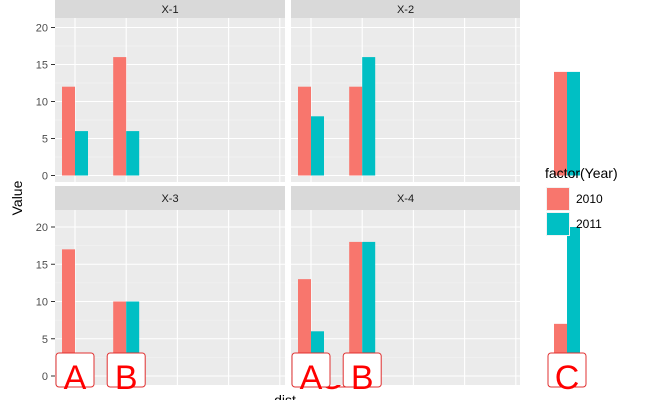 This screenshot has width=650, height=400. I want to click on category-label: C, so click(567, 378).